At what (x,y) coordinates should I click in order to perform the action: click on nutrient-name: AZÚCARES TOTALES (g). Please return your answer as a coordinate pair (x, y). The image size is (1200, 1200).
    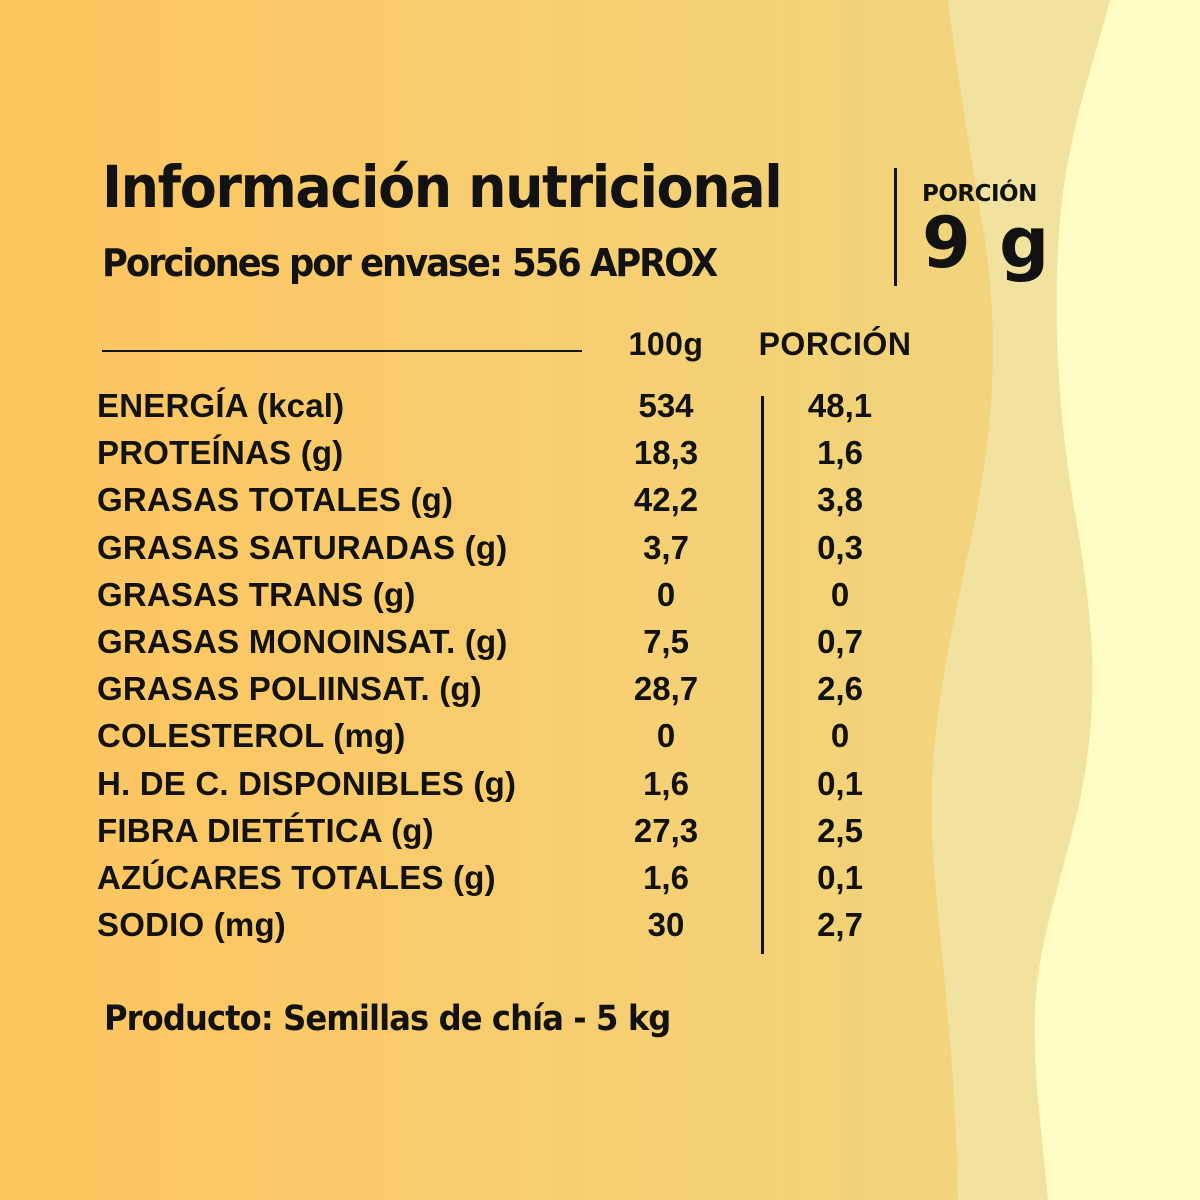
    Looking at the image, I should click on (296, 877).